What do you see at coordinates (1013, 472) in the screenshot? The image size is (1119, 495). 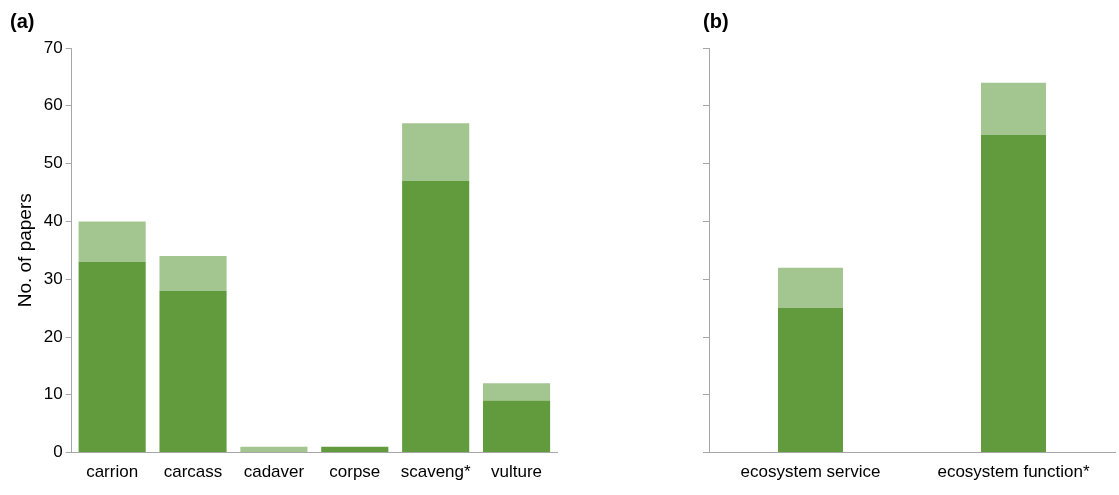 I see `x-tick-label: ecosystem function*` at bounding box center [1013, 472].